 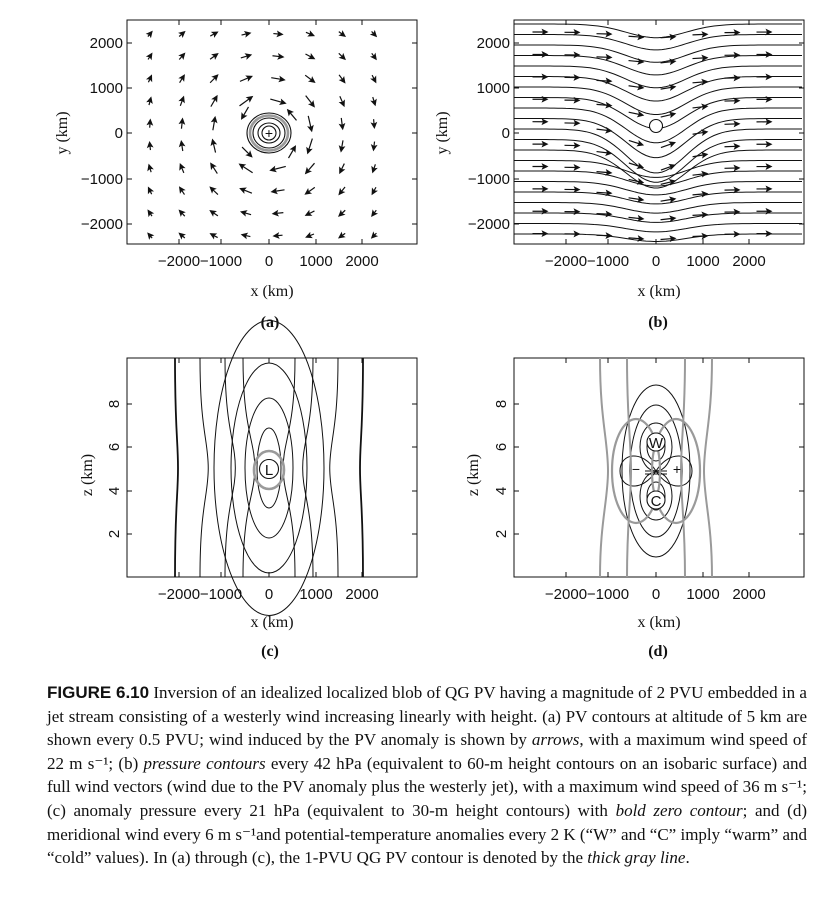 What do you see at coordinates (636, 471) in the screenshot?
I see `wind-contour` at bounding box center [636, 471].